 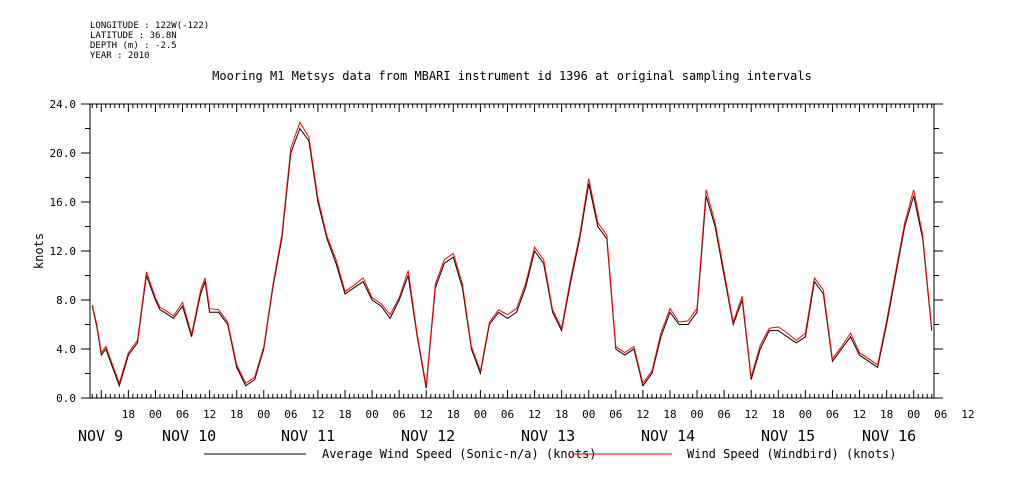 I want to click on y-tick-label: 0.0, so click(x=66, y=398).